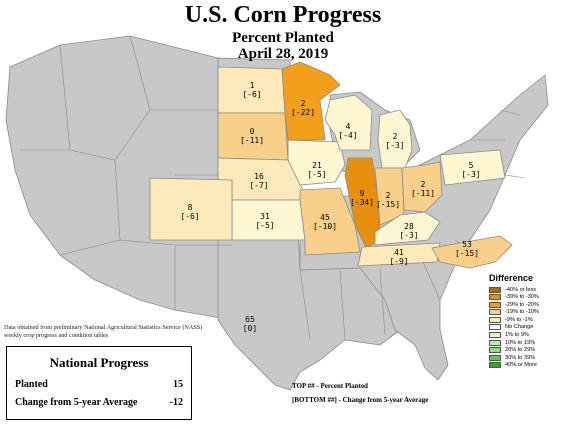  What do you see at coordinates (522, 304) in the screenshot?
I see `legend-label: -29% to -20%` at bounding box center [522, 304].